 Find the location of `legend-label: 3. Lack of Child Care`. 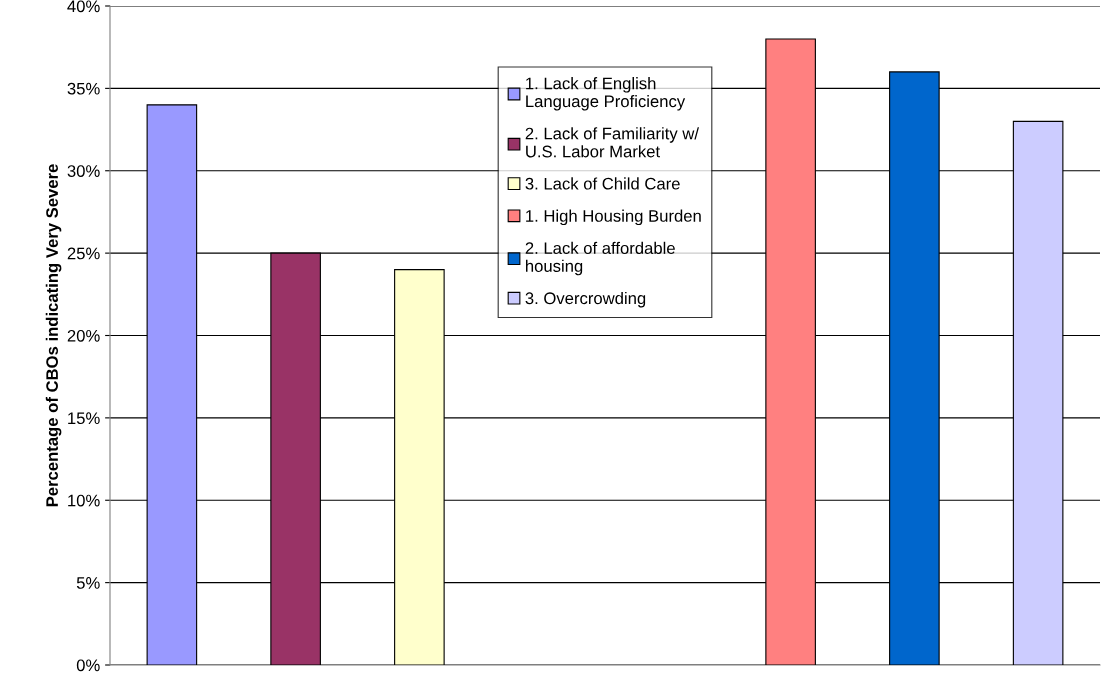

legend-label: 3. Lack of Child Care is located at coordinates (602, 183).